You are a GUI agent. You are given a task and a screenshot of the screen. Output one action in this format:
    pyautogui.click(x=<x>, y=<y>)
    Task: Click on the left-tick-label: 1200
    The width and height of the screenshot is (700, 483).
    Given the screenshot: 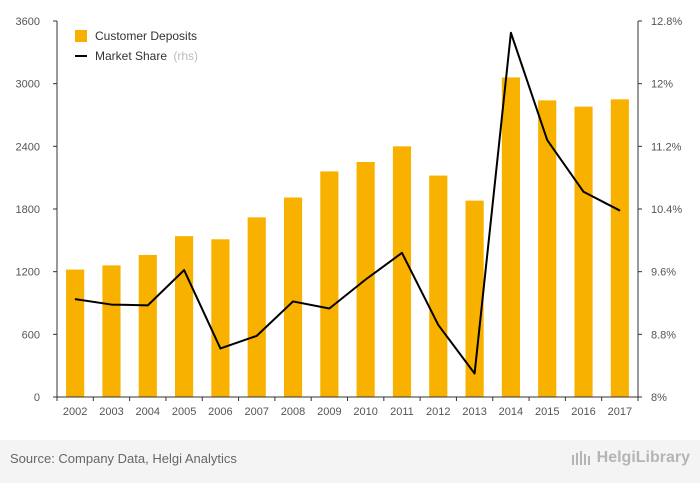 What is the action you would take?
    pyautogui.click(x=28, y=273)
    